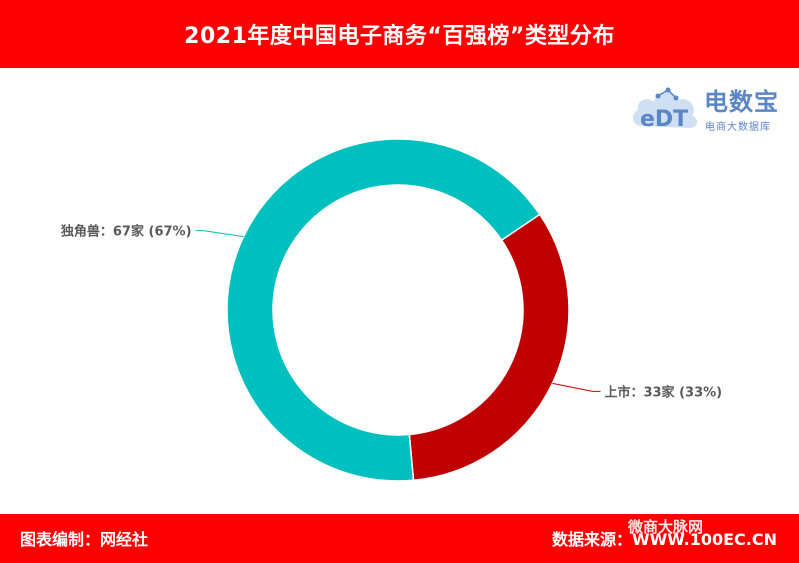 Image resolution: width=799 pixels, height=563 pixels. Describe the element at coordinates (738, 127) in the screenshot. I see `logo-tagline: 电商大数据库` at that location.